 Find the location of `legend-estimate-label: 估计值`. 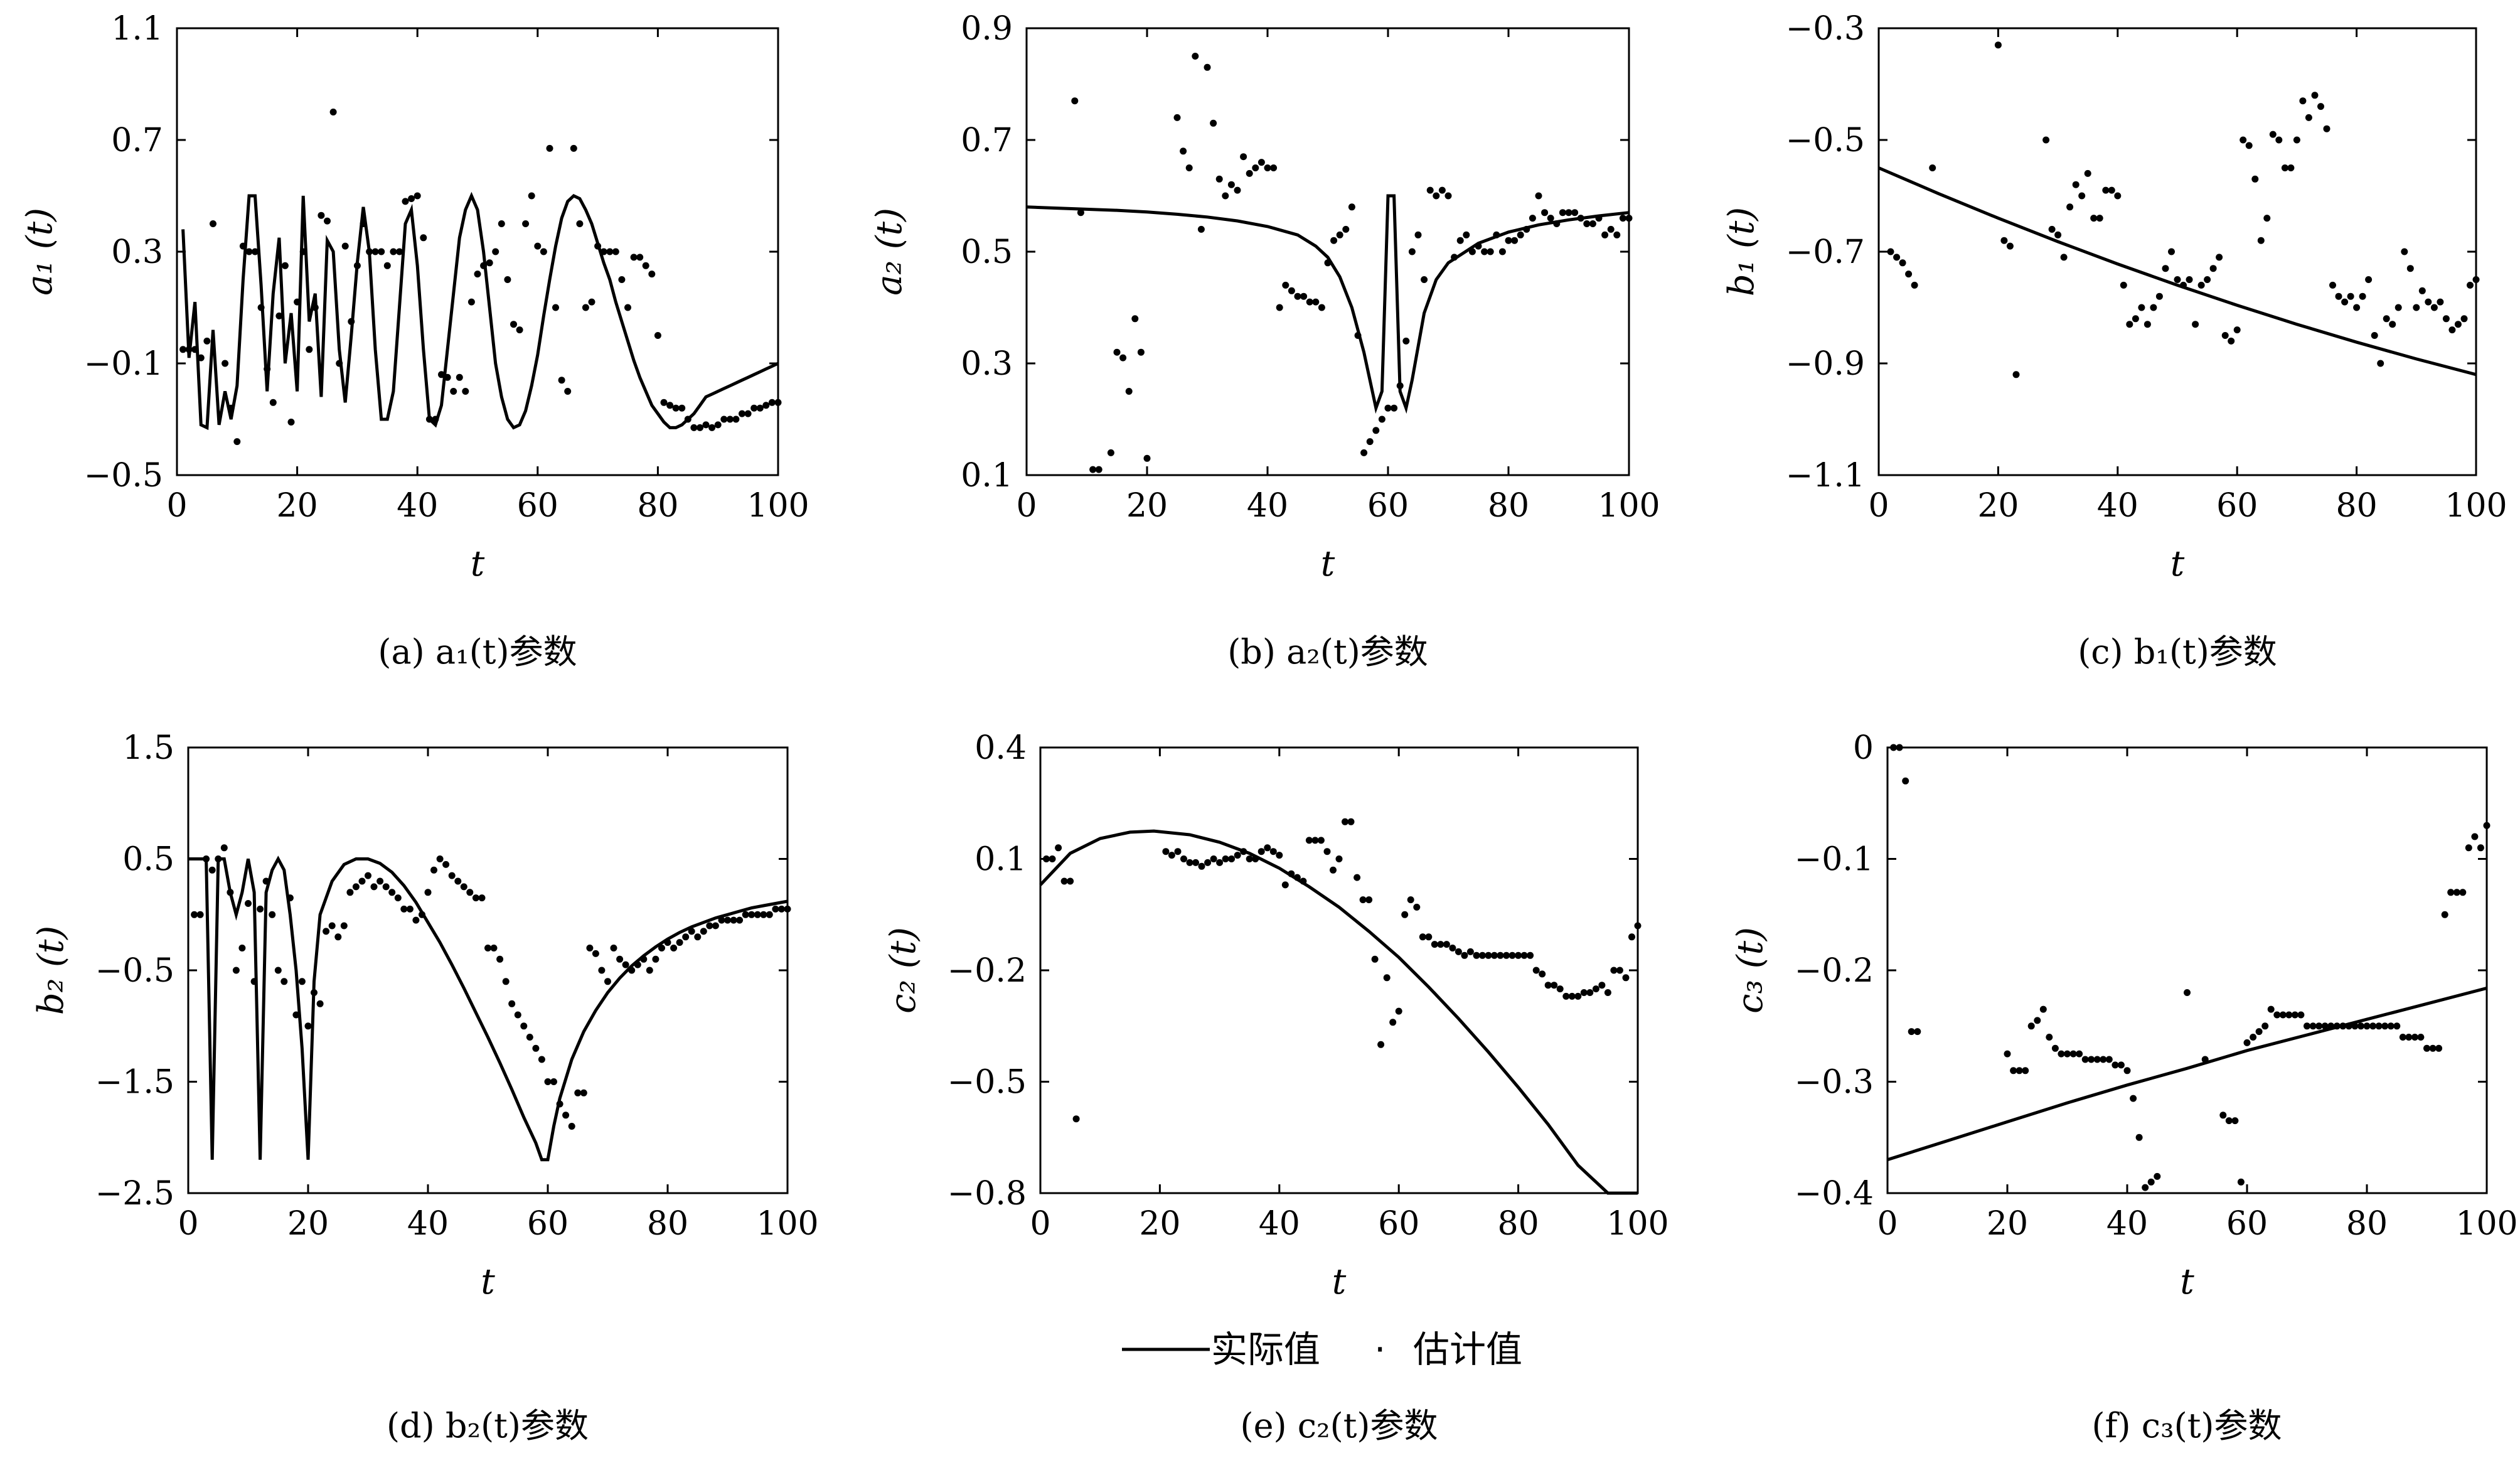

legend-estimate-label: 估计值 is located at coordinates (1467, 1349).